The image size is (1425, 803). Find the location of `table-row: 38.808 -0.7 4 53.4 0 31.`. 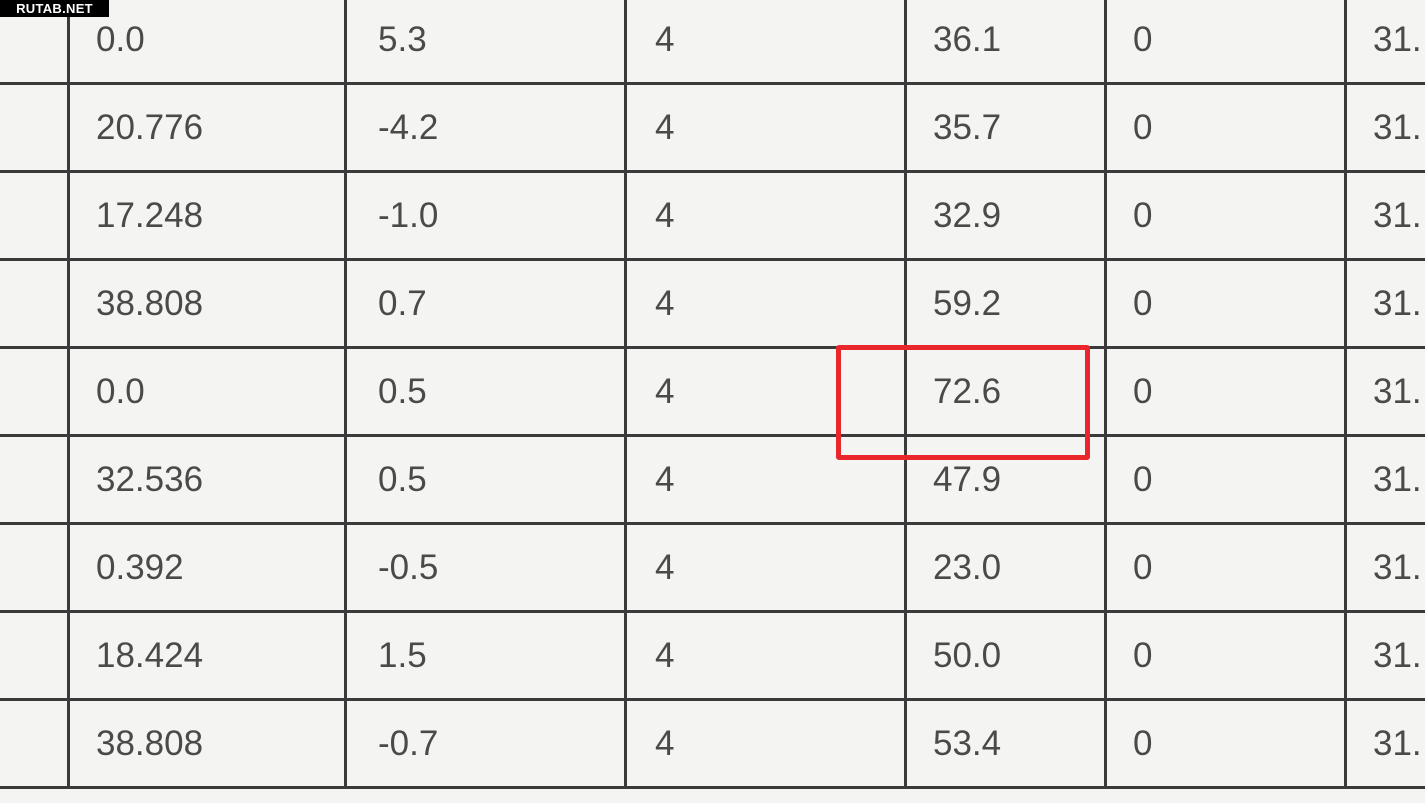

table-row: 38.808 -0.7 4 53.4 0 31. is located at coordinates (712, 745).